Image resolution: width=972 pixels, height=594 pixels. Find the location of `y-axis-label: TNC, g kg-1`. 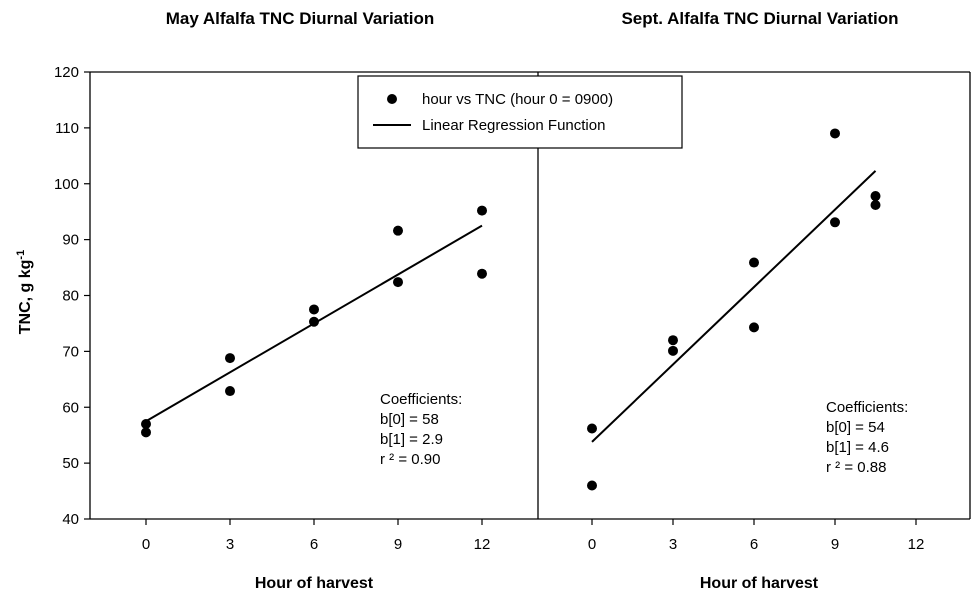

y-axis-label: TNC, g kg-1 is located at coordinates (24, 292).